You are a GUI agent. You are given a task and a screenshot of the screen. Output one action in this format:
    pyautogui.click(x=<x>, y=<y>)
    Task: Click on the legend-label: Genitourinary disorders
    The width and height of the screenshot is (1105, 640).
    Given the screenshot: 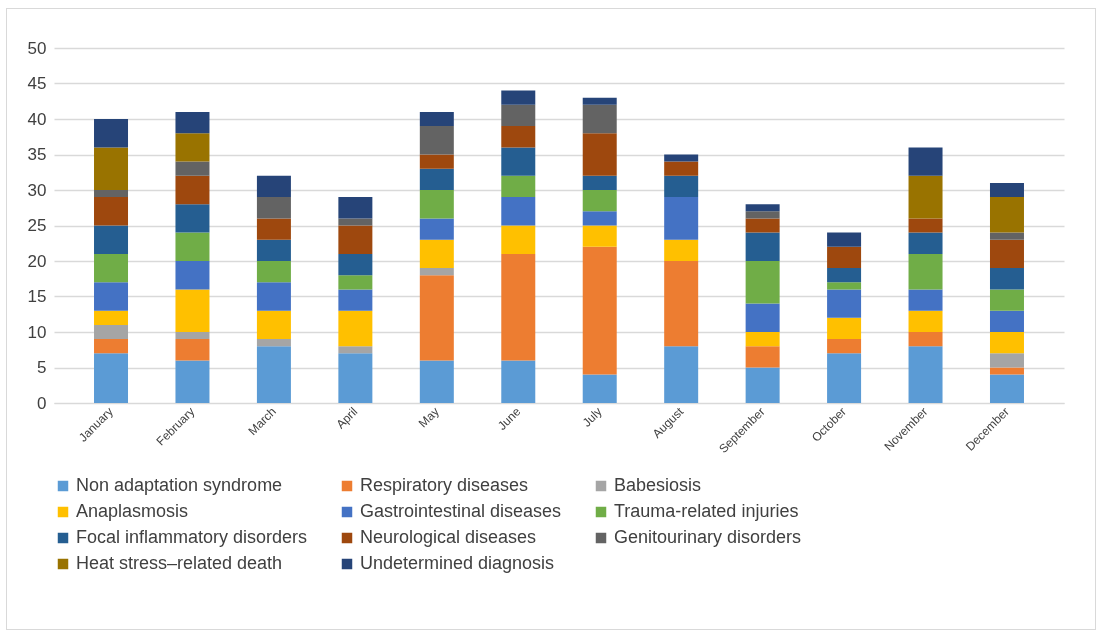 What is the action you would take?
    pyautogui.click(x=708, y=537)
    